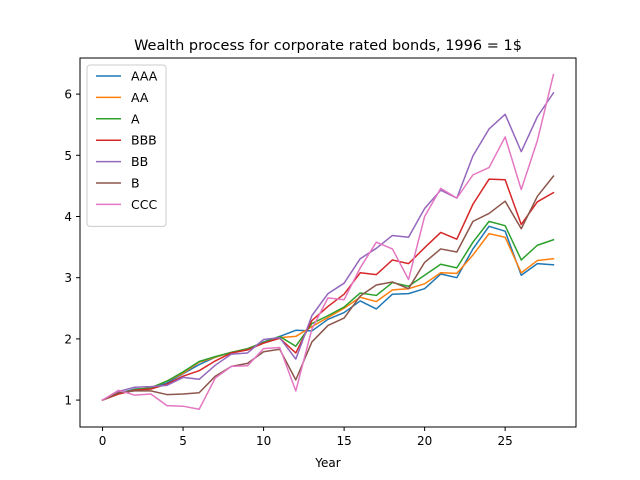  Describe the element at coordinates (144, 140) in the screenshot. I see `legend-label-bbb: BBB` at that location.